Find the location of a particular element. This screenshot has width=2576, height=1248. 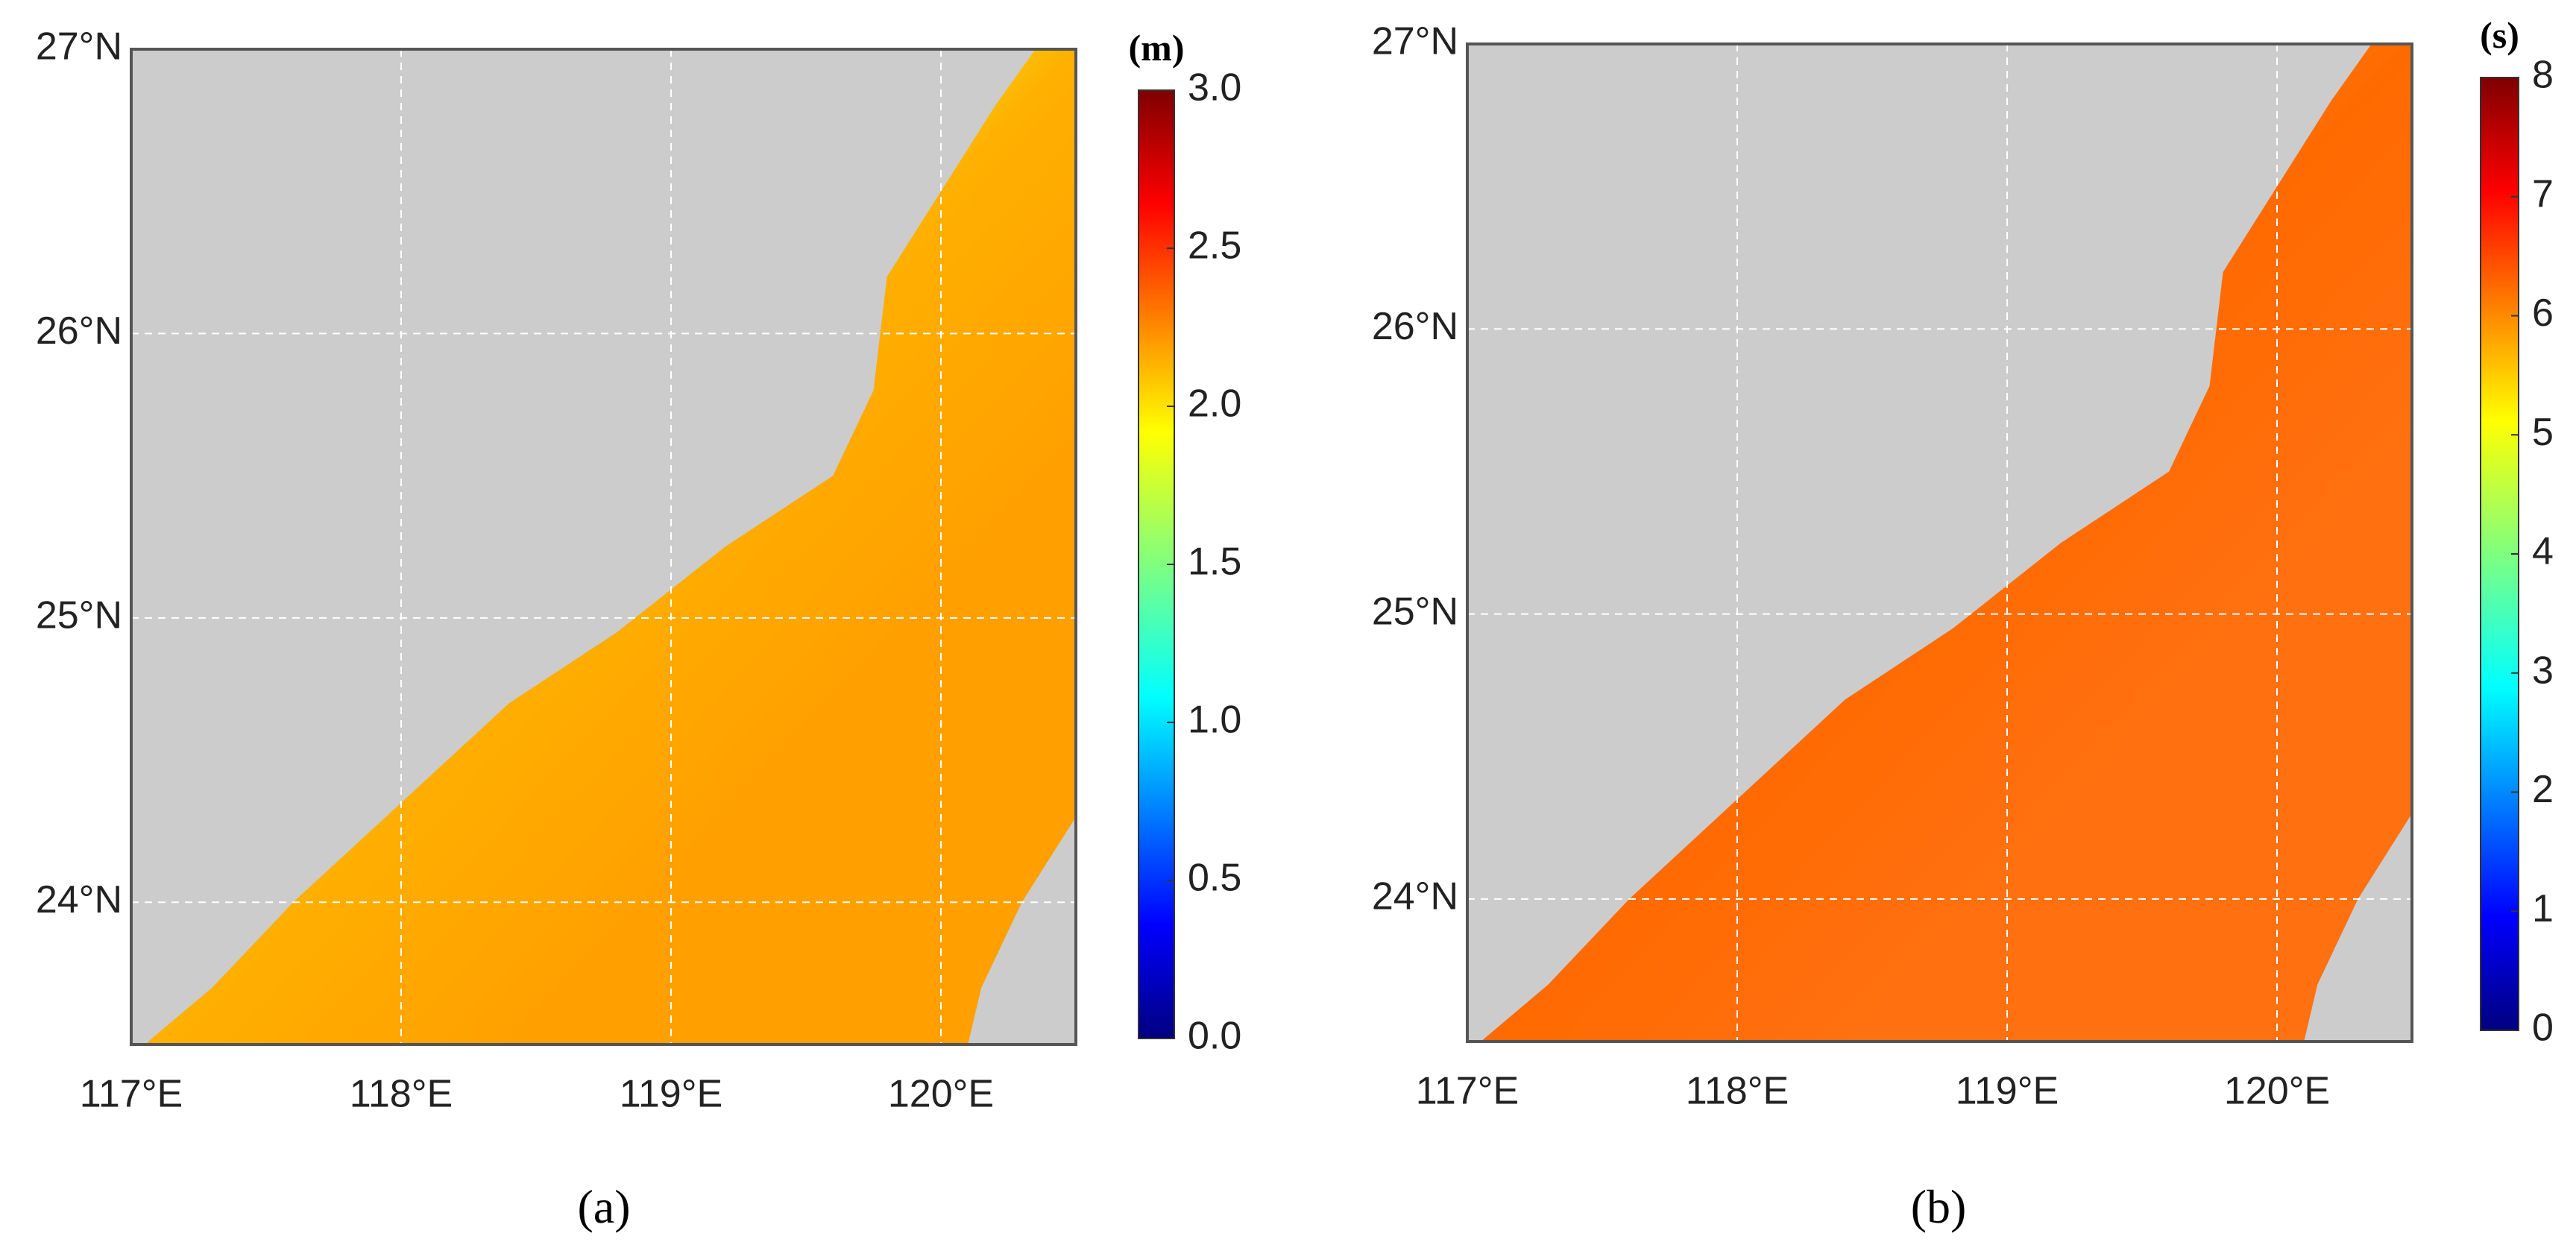

colorbar-unit: (s) is located at coordinates (2499, 35).